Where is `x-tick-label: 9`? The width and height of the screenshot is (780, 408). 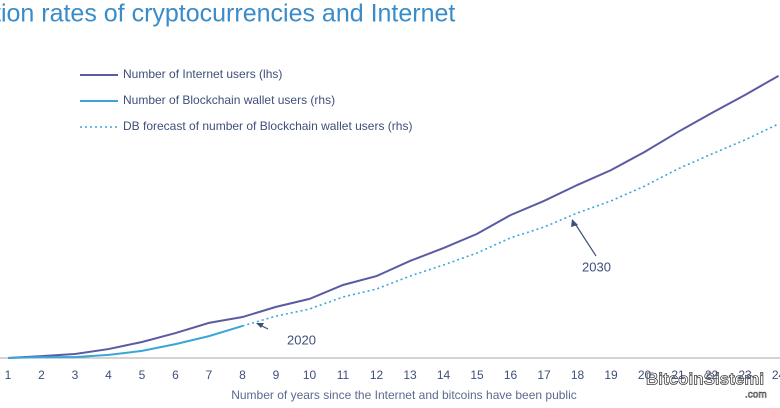 x-tick-label: 9 is located at coordinates (276, 375).